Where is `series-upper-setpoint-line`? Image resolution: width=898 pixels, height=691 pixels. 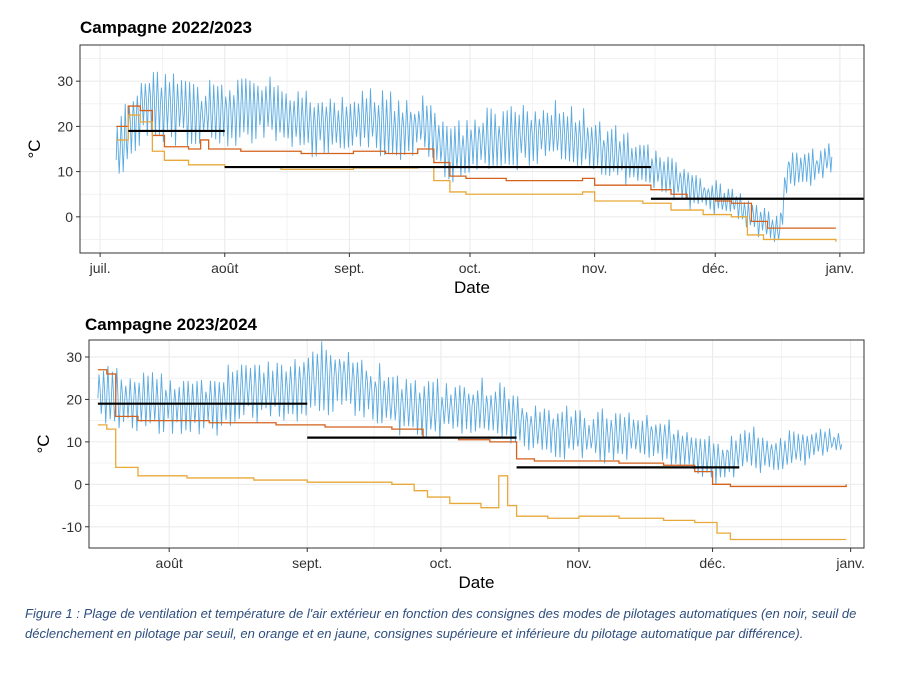
series-upper-setpoint-line is located at coordinates (472, 428).